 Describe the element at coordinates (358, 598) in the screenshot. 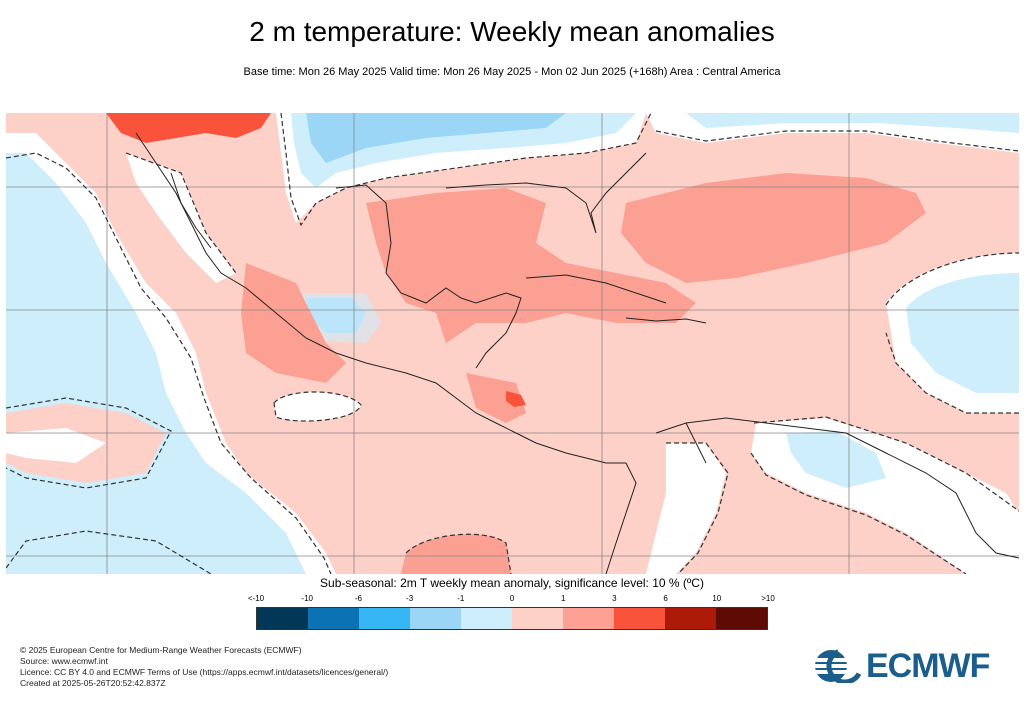

I see `legend-label: -6` at that location.